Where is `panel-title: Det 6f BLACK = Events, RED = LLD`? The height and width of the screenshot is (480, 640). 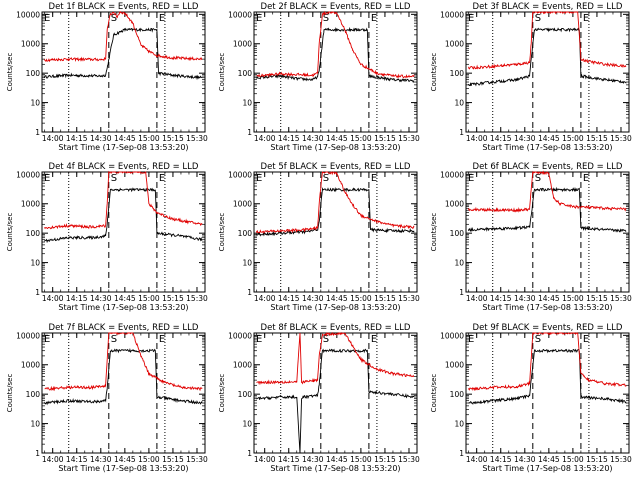
panel-title: Det 6f BLACK = Events, RED = LLD is located at coordinates (548, 167).